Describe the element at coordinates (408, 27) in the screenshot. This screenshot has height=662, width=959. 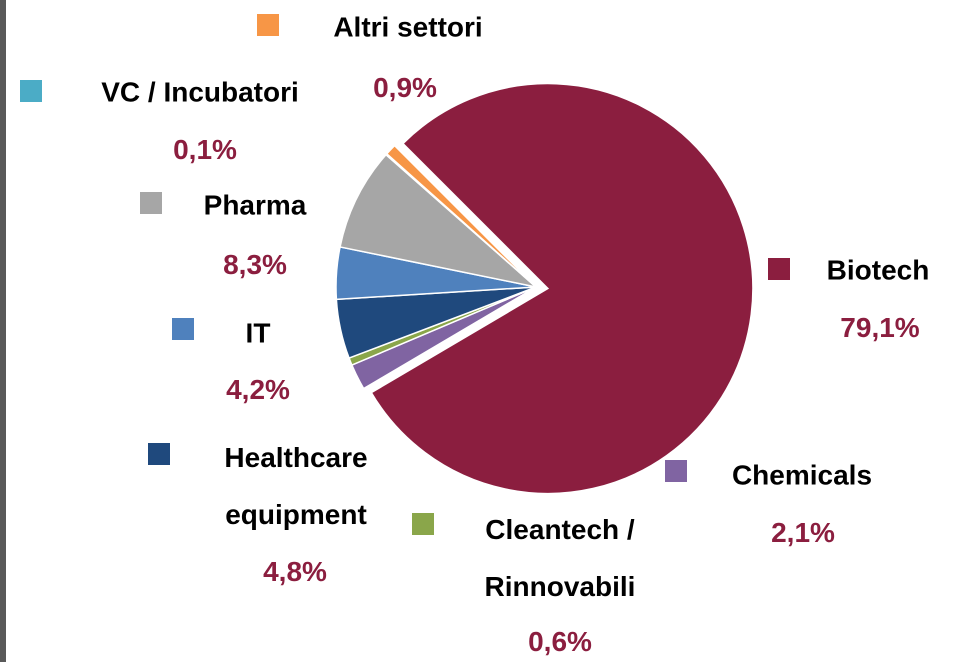
I see `slice-label: Altri settori` at that location.